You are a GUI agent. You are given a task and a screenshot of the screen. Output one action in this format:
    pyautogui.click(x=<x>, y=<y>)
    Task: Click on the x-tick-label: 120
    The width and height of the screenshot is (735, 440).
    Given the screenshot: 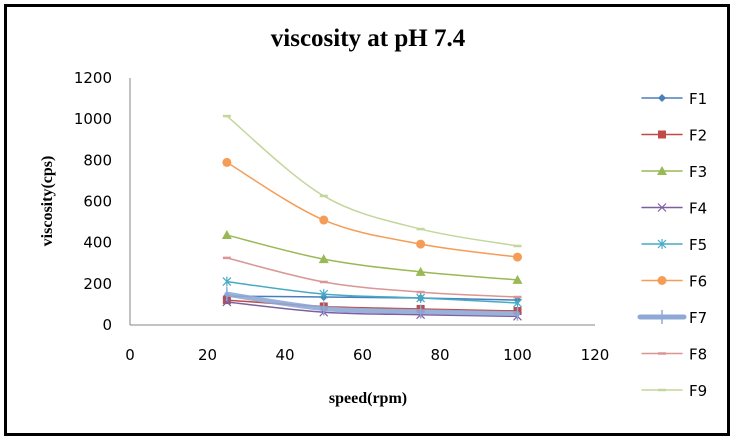 What is the action you would take?
    pyautogui.click(x=595, y=355)
    